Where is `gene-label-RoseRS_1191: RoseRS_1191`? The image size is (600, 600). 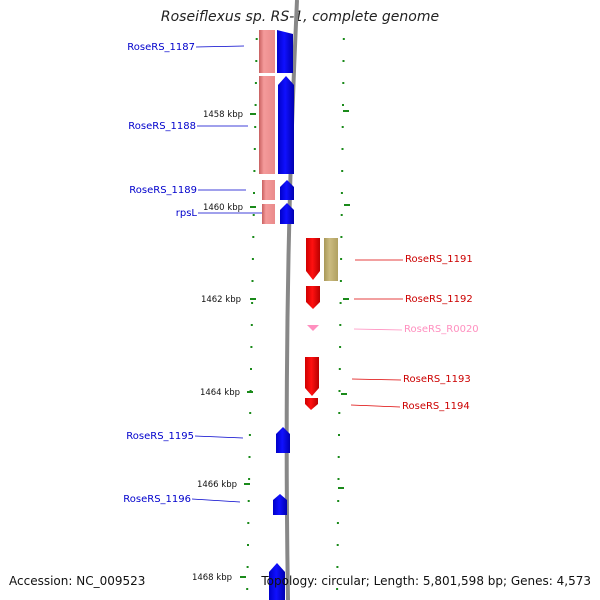
gene-label-RoseRS_1191: RoseRS_1191 is located at coordinates (439, 259).